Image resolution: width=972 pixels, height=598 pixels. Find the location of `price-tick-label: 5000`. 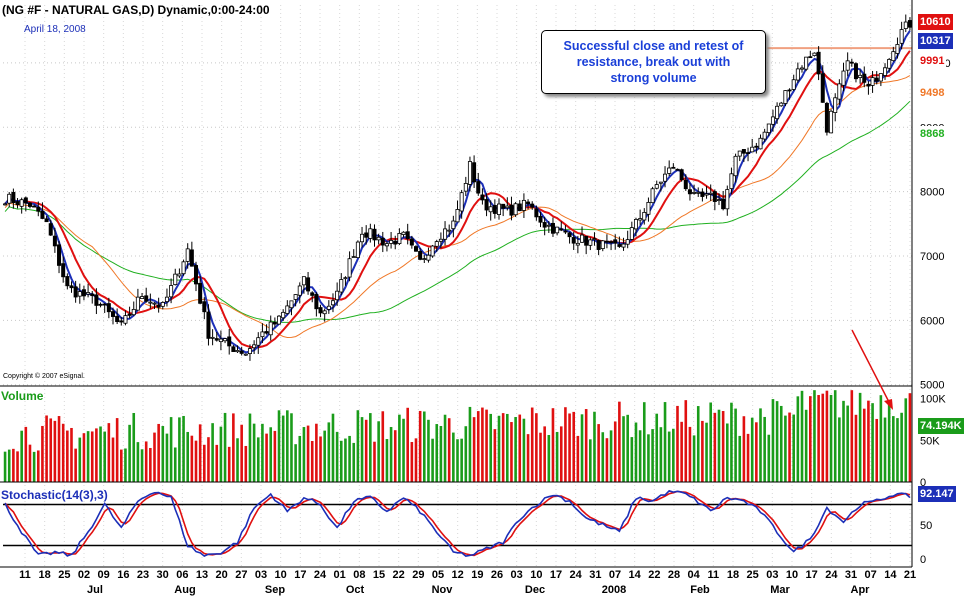

price-tick-label: 5000 is located at coordinates (932, 386).